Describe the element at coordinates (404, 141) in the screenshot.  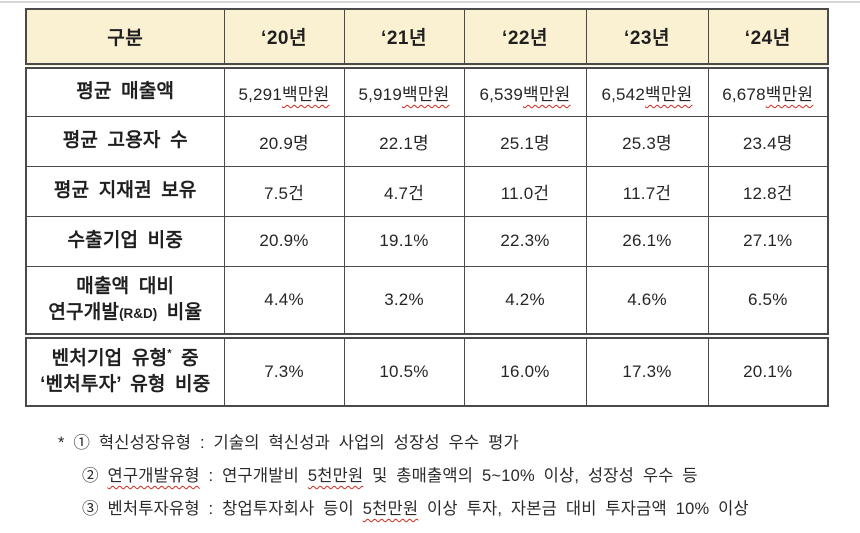
I see `value-cell: 22.1명` at that location.